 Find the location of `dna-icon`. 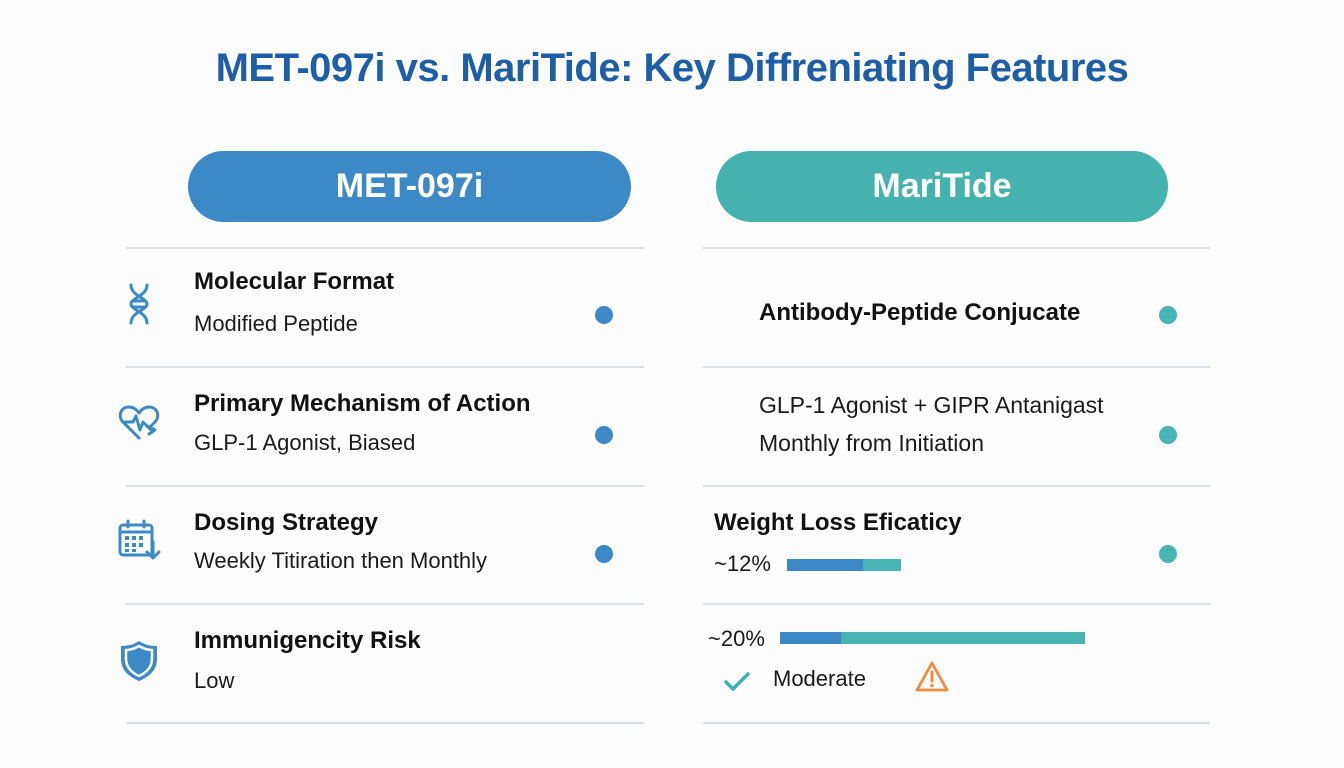

dna-icon is located at coordinates (139, 304).